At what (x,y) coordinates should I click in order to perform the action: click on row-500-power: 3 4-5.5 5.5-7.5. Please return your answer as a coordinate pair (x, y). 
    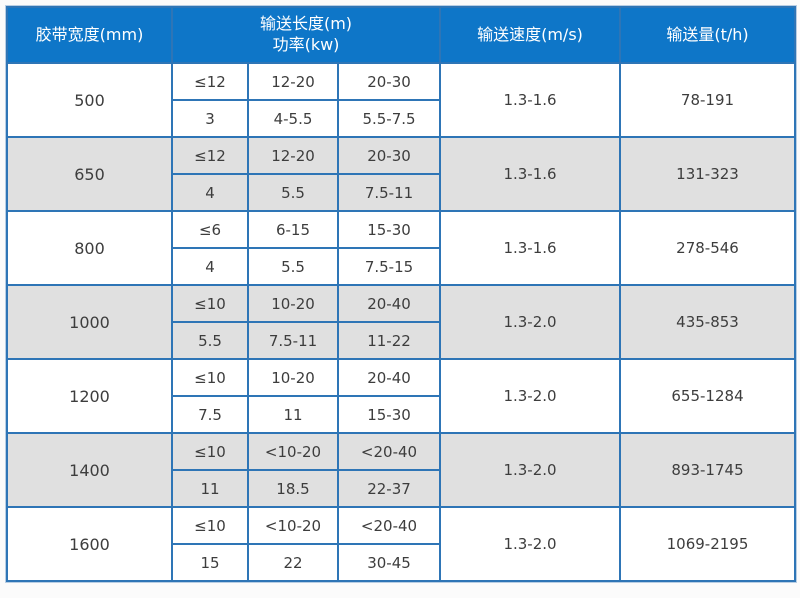
    Looking at the image, I should click on (401, 118).